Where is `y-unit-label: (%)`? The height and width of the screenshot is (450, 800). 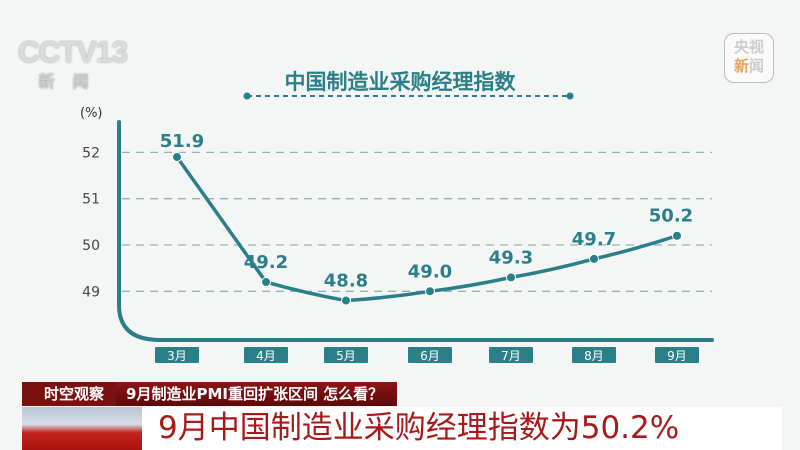
y-unit-label: (%) is located at coordinates (91, 113).